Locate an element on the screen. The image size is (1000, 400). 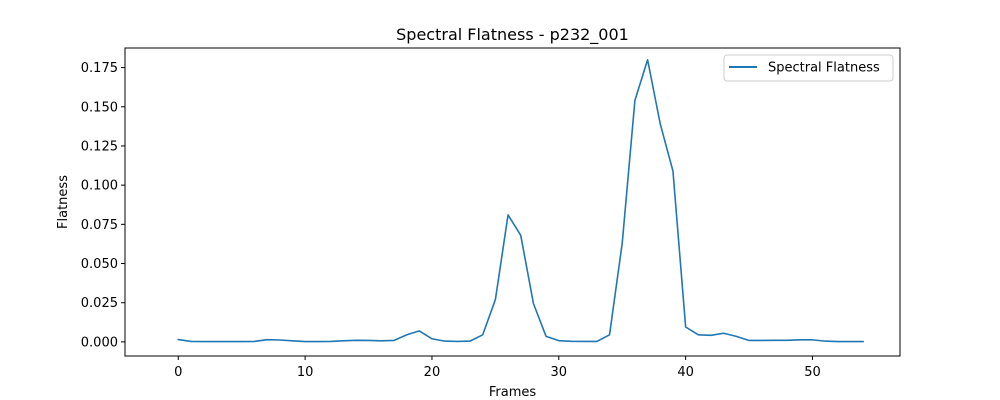
legend-box is located at coordinates (808, 68).